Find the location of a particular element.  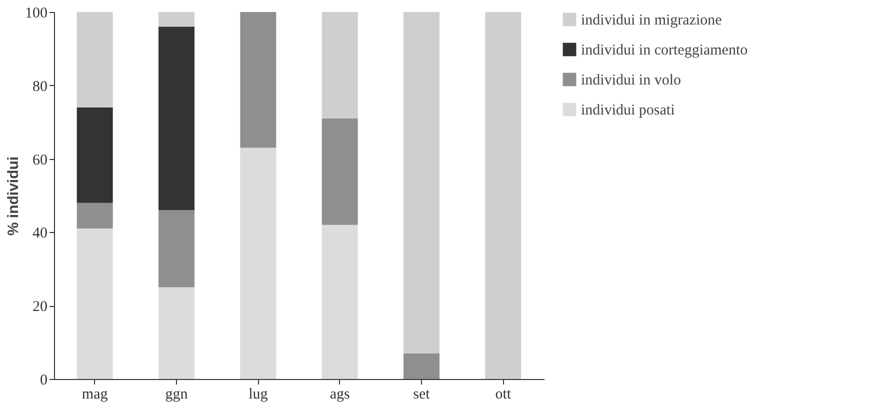

y-tick-label: 0 is located at coordinates (44, 380).